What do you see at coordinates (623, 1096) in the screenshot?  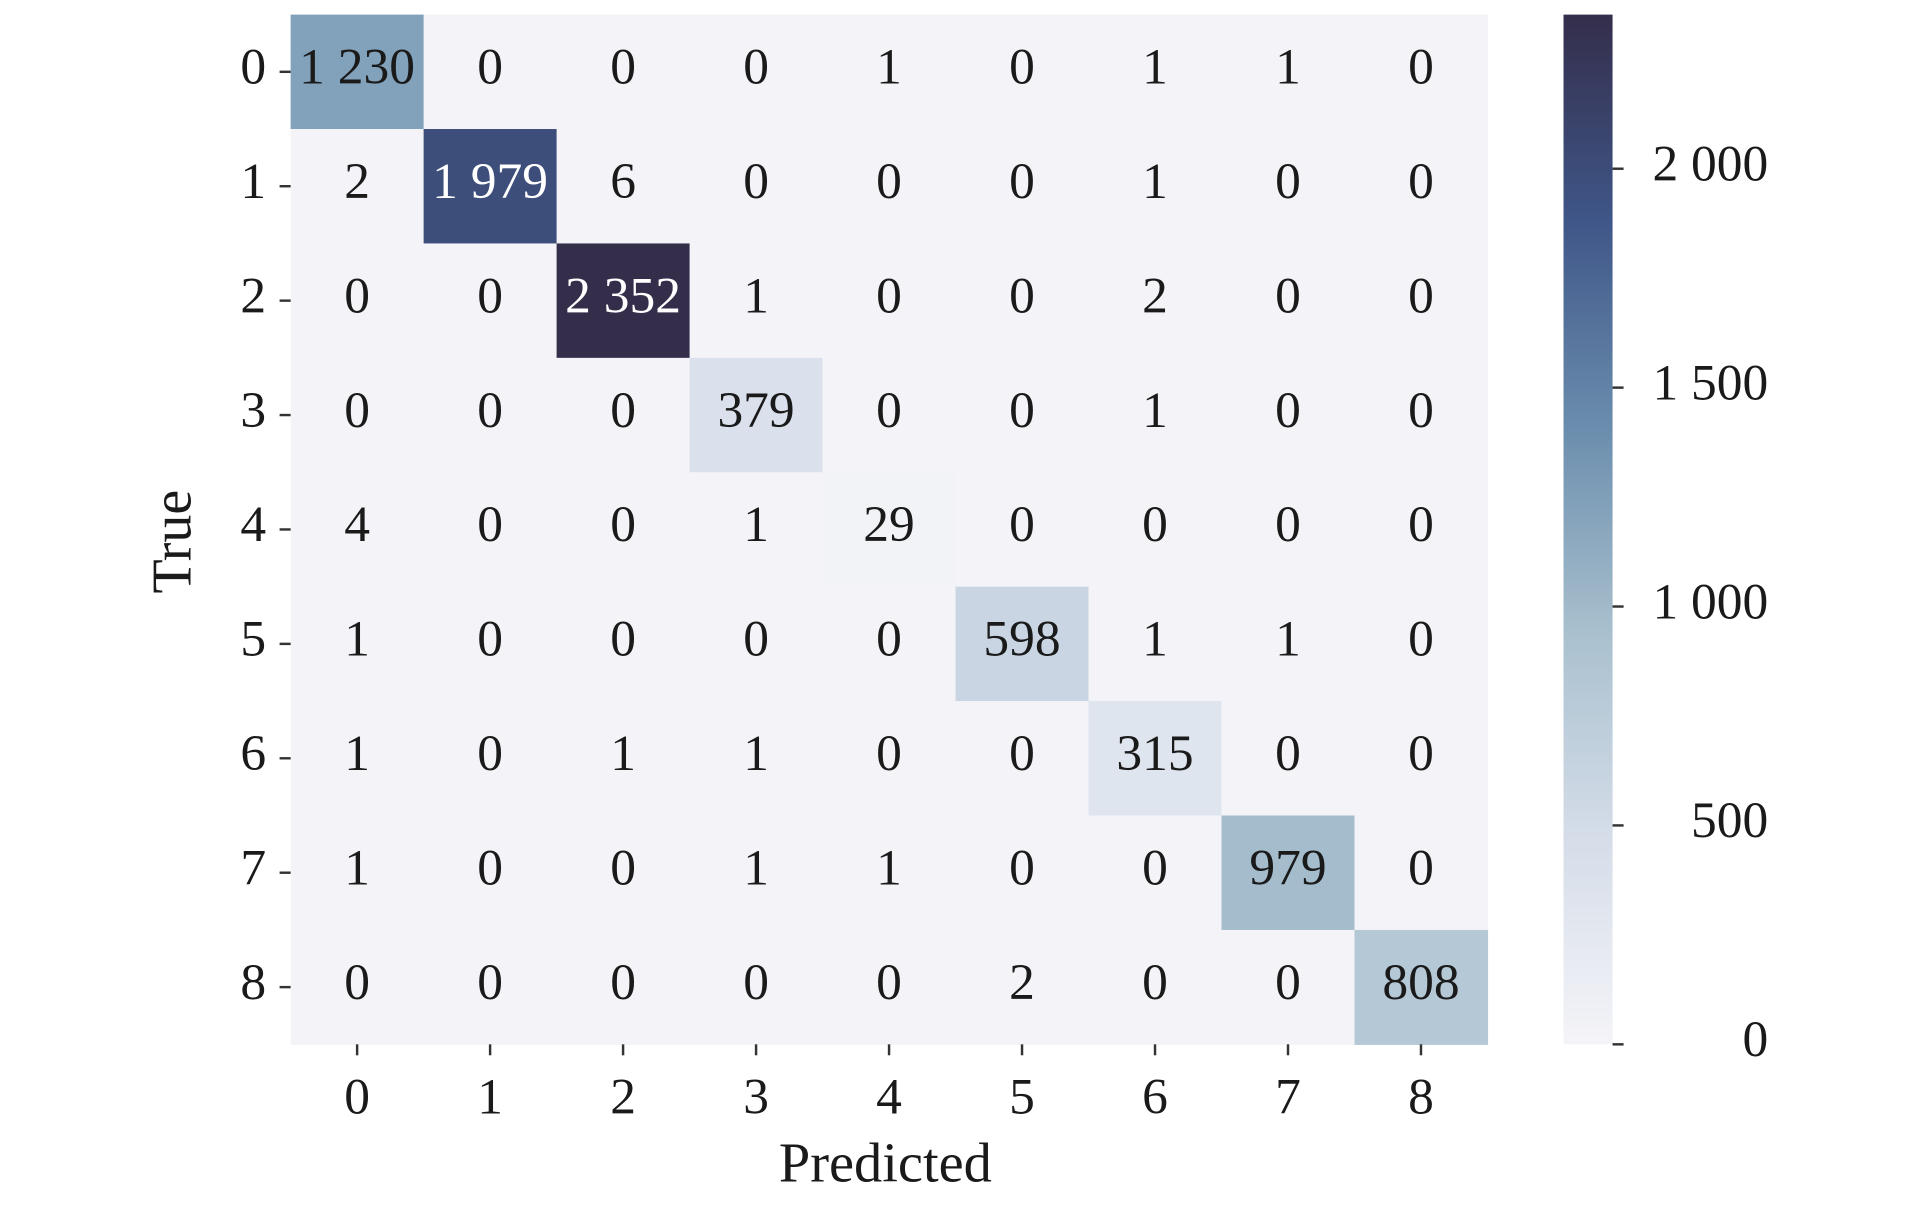 I see `x-tick-label: 2` at bounding box center [623, 1096].